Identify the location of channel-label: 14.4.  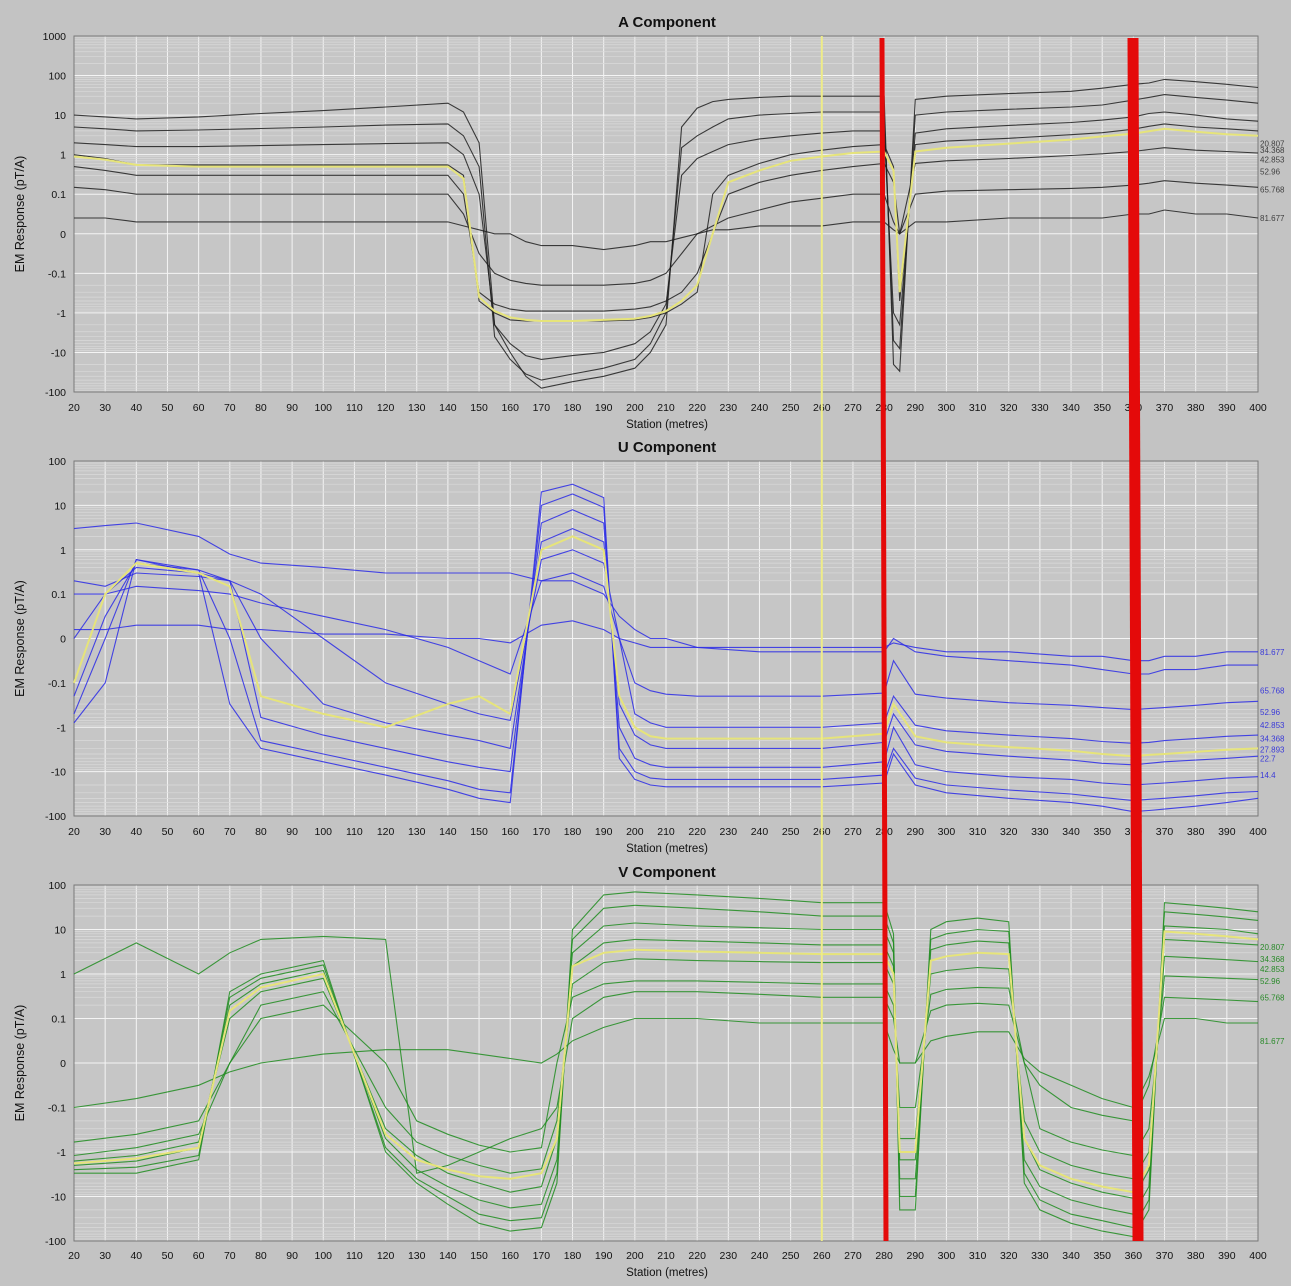
(1268, 775).